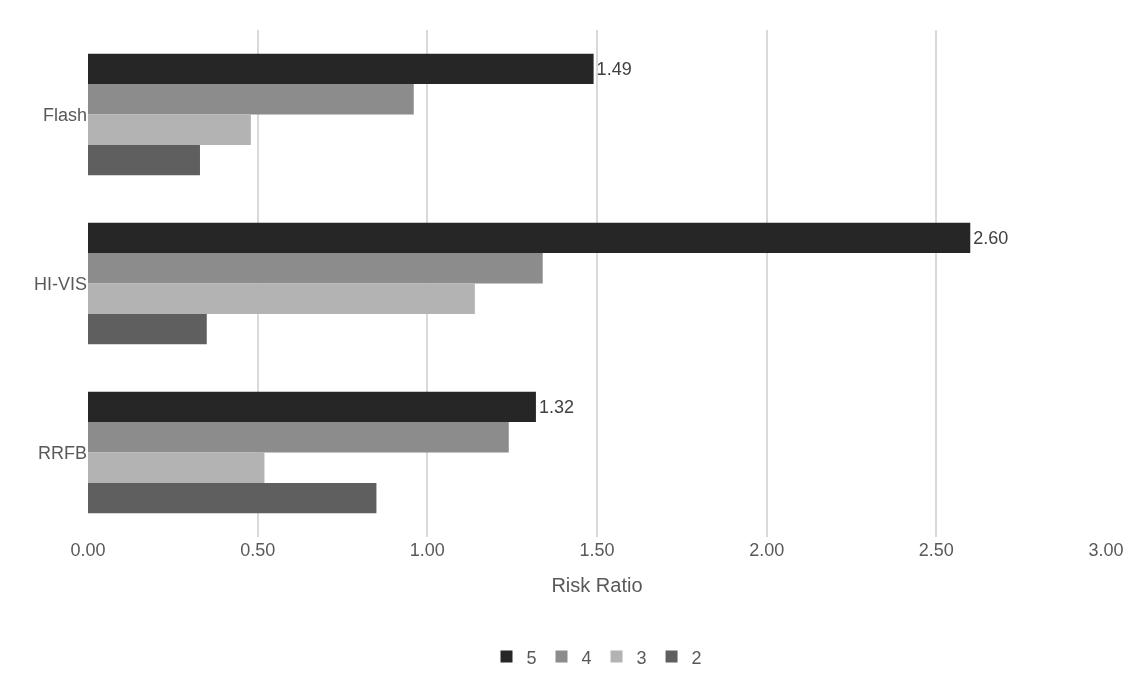 Image resolution: width=1136 pixels, height=687 pixels. I want to click on y-tick-label: Flash, so click(64, 114).